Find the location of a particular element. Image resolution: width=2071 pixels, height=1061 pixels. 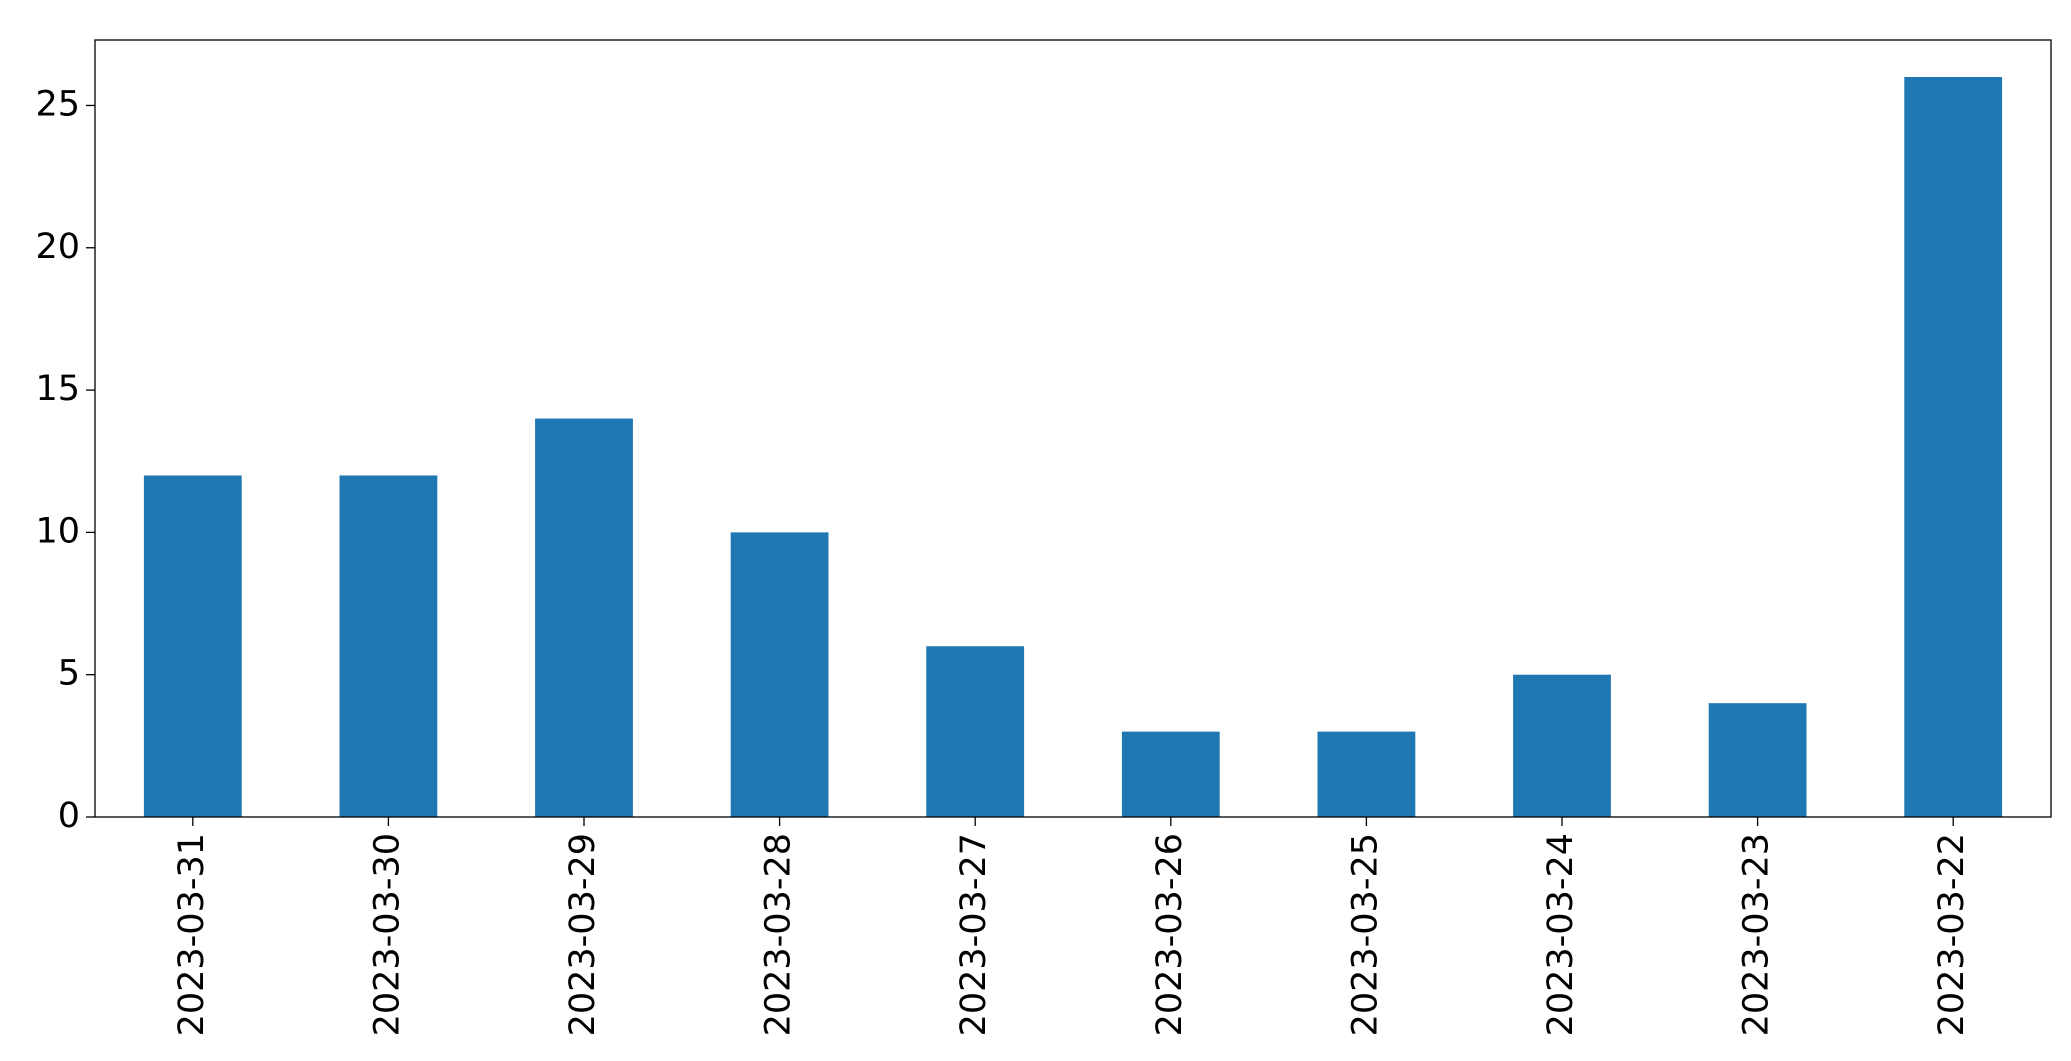

x-tick-label: 2023-03-26 is located at coordinates (1170, 934).